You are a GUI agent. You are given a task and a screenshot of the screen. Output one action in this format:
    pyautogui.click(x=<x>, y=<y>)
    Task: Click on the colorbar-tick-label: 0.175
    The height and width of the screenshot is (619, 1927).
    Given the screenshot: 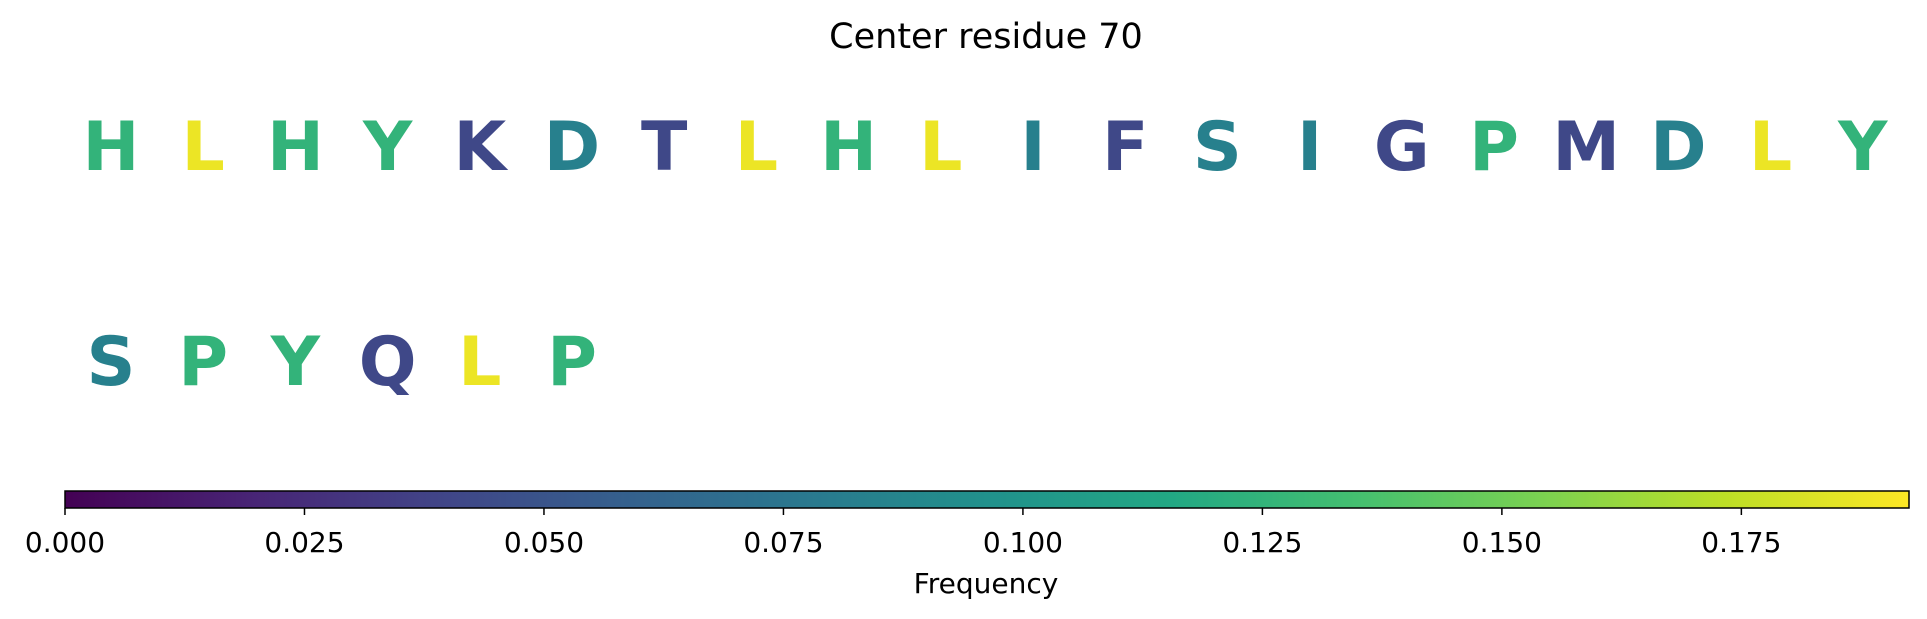 What is the action you would take?
    pyautogui.click(x=1741, y=542)
    